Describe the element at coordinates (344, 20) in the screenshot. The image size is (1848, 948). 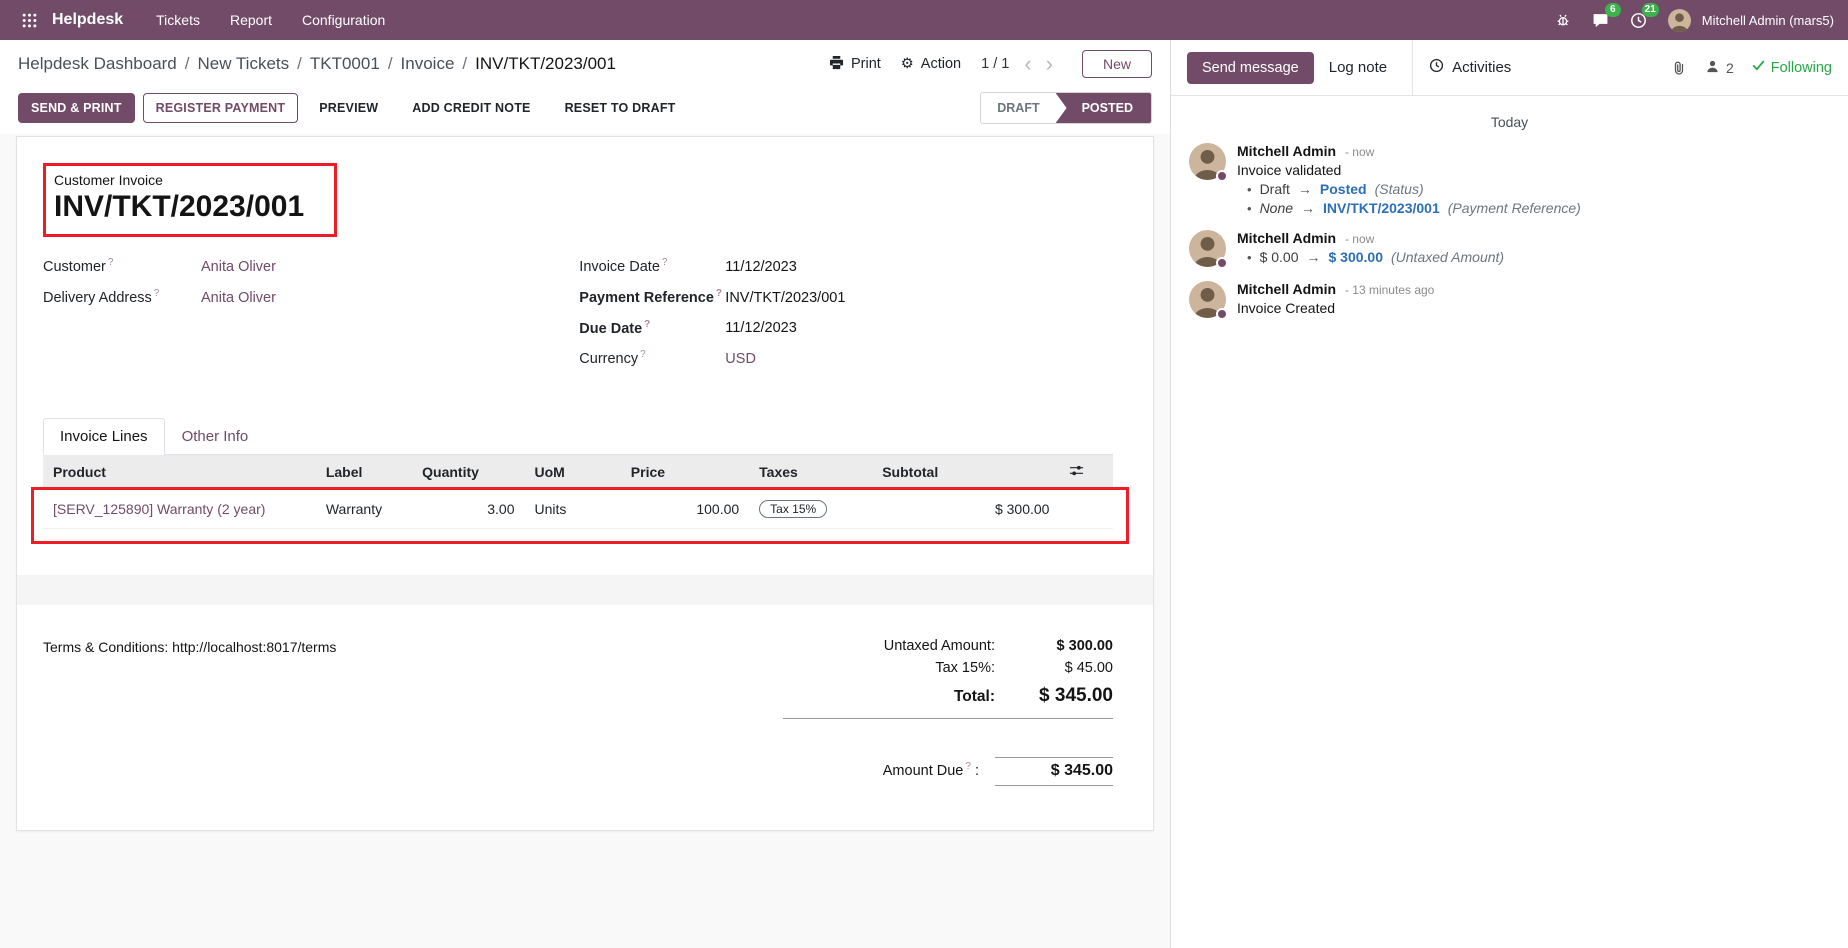
I see `menu-configuration: Configuration` at that location.